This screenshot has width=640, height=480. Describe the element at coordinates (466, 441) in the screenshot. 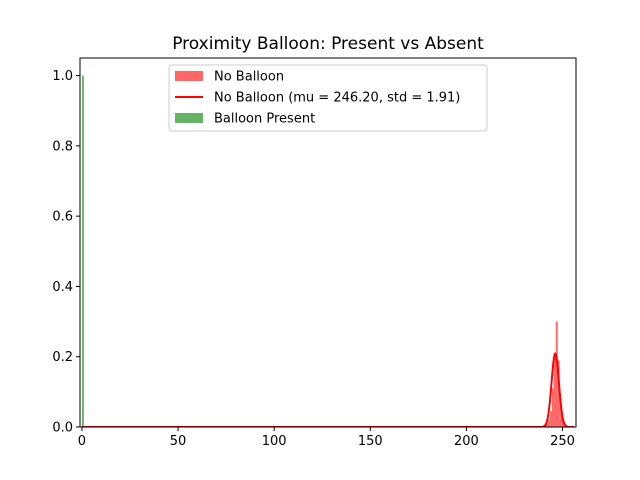

I see `x-tick-label: 200` at that location.